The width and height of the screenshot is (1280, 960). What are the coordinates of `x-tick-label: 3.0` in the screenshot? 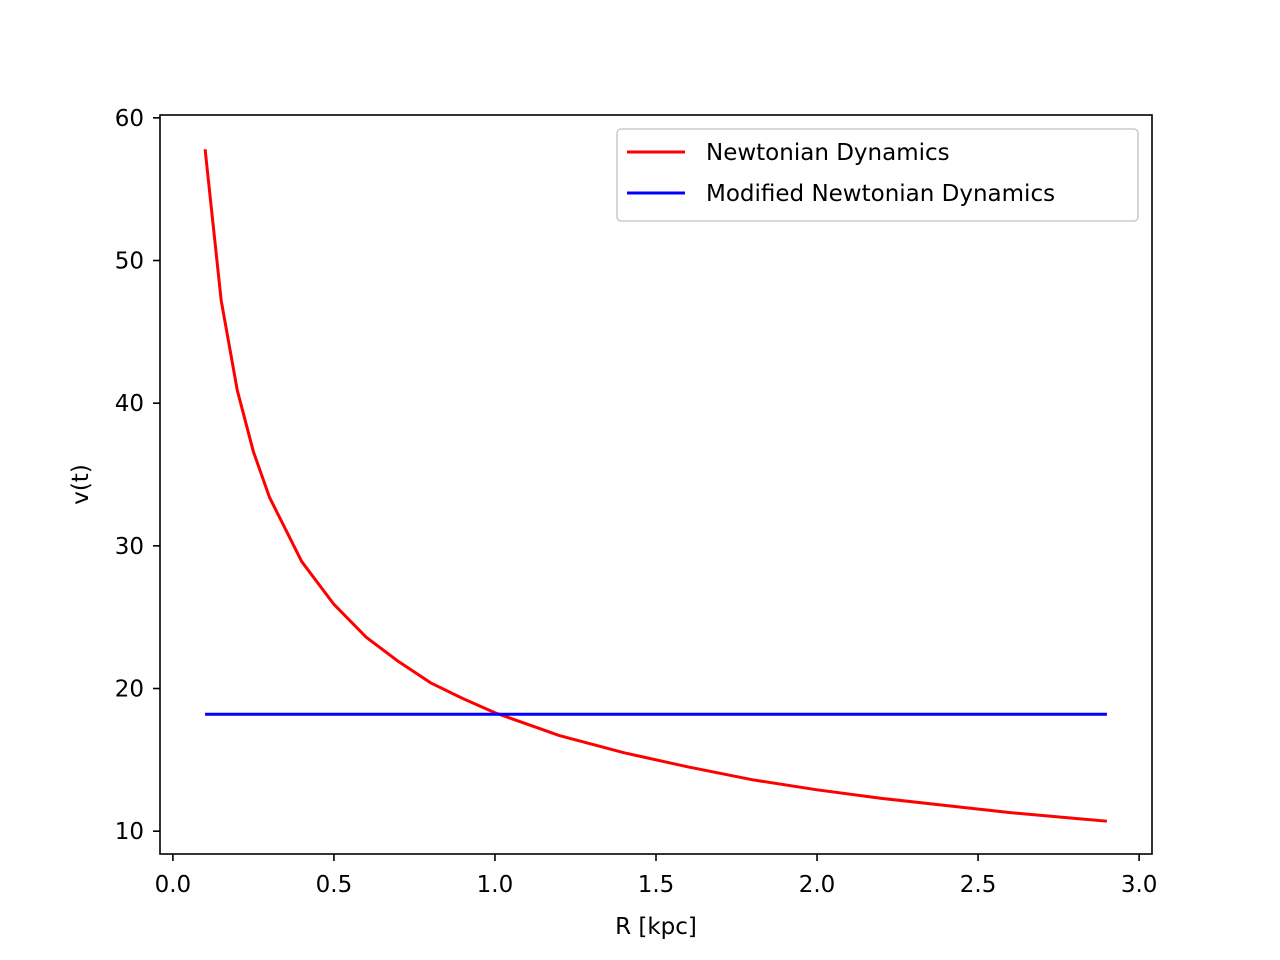 It's located at (1139, 885).